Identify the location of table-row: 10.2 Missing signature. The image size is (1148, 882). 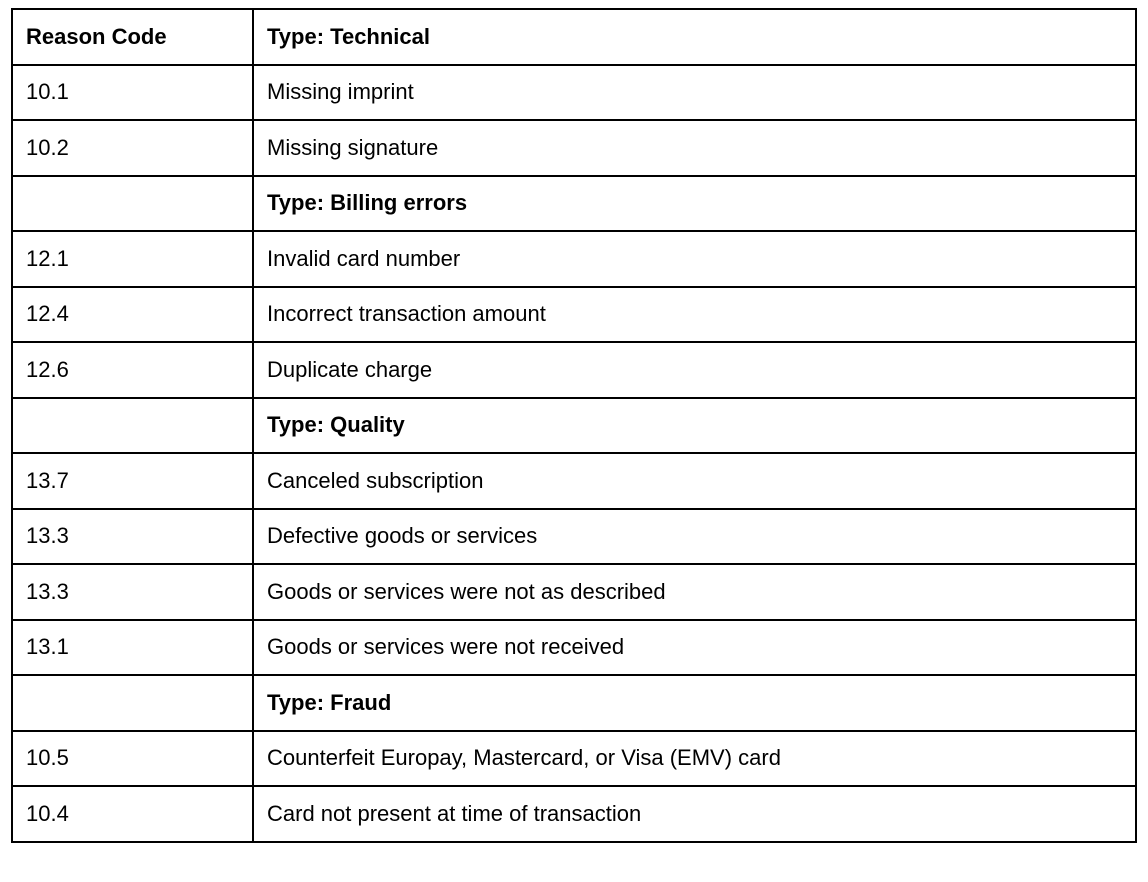
(574, 148).